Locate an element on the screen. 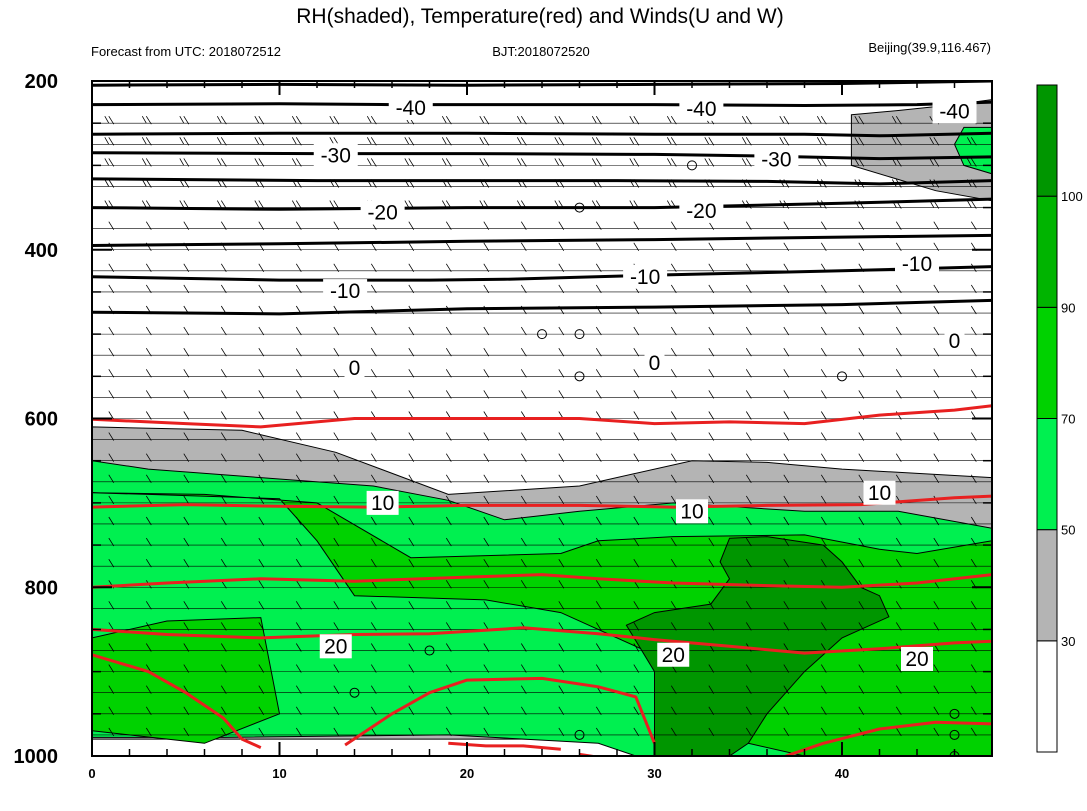 This screenshot has height=811, width=1087. colorbar-label: 70 is located at coordinates (1068, 419).